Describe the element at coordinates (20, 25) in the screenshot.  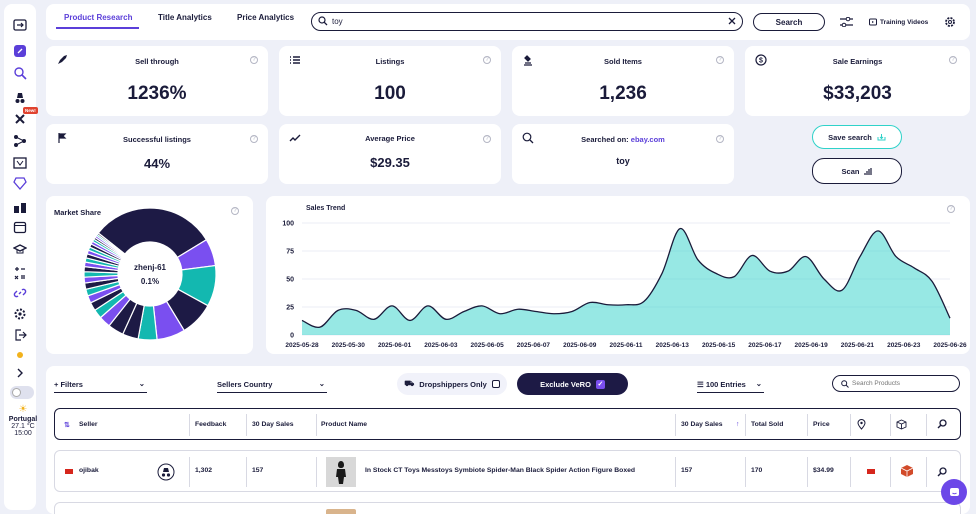
I see `toggle-sidebar-icon` at that location.